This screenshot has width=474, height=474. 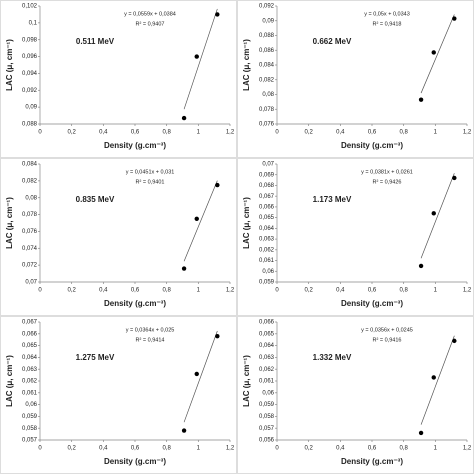 What do you see at coordinates (372, 449) in the screenshot?
I see `x-tick-label: 0,6` at bounding box center [372, 449].